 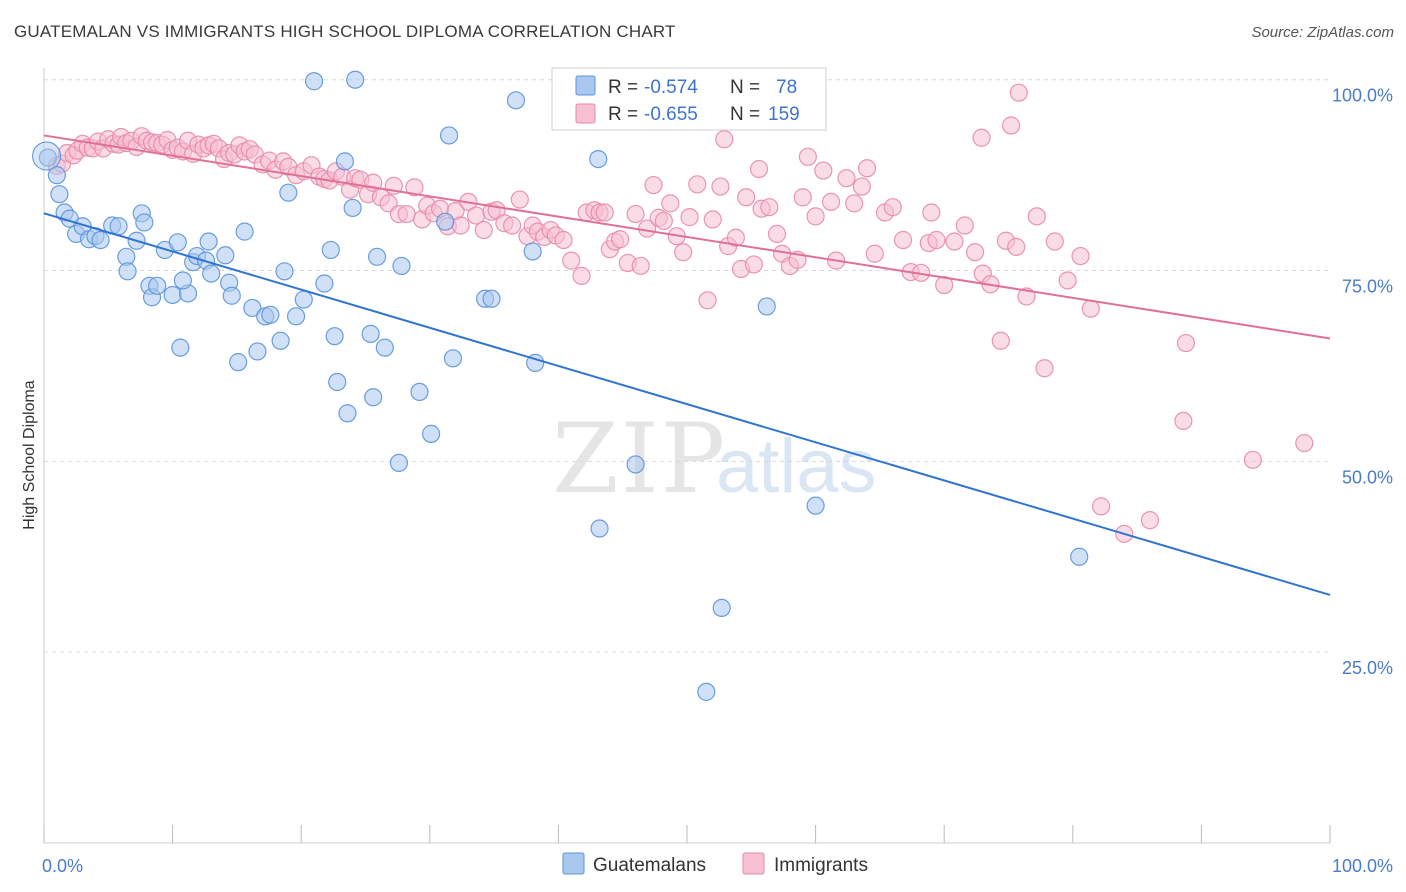 What do you see at coordinates (821, 865) in the screenshot?
I see `bottom-legend-immigrants: Immigrants` at bounding box center [821, 865].